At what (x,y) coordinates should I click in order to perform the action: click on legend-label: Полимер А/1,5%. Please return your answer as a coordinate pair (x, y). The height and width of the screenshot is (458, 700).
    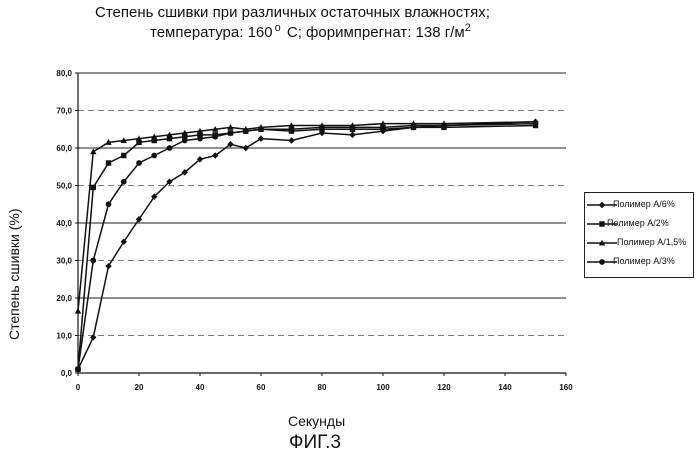
    Looking at the image, I should click on (651, 242).